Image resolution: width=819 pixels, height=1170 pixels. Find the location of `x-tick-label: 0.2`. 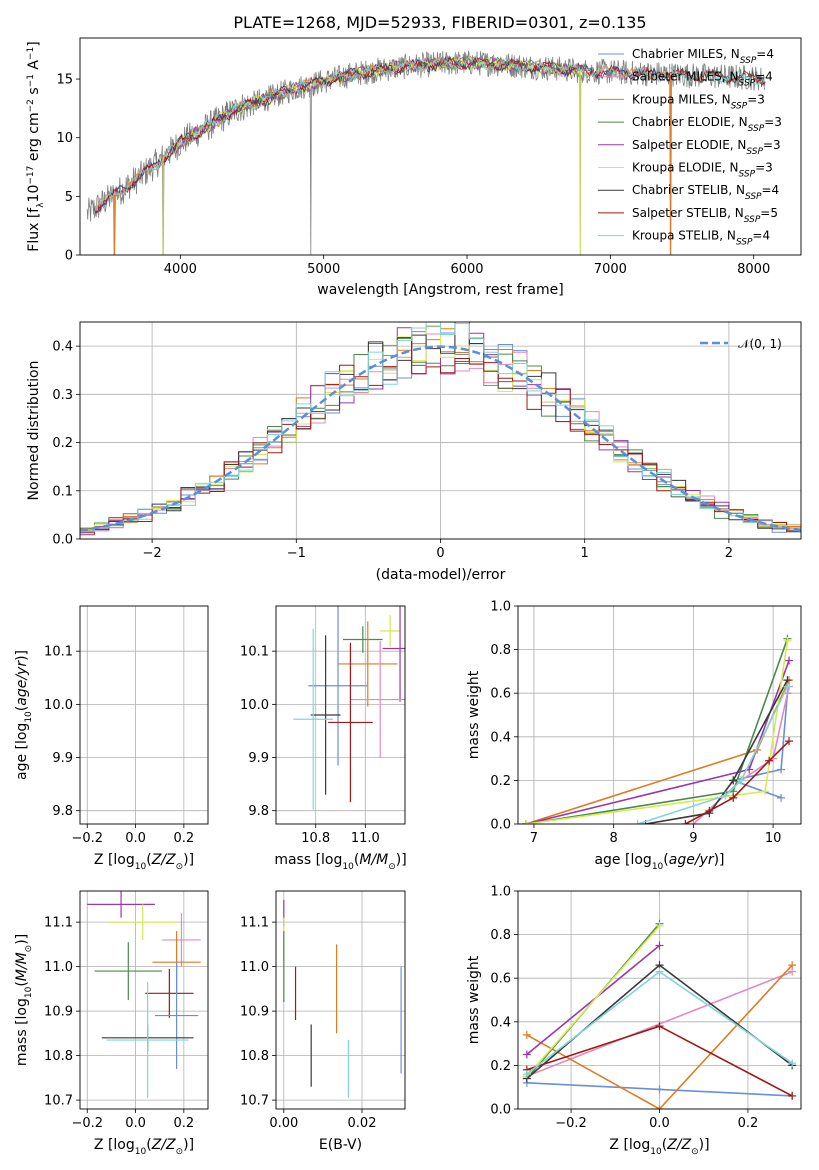

x-tick-label: 0.2 is located at coordinates (184, 838).